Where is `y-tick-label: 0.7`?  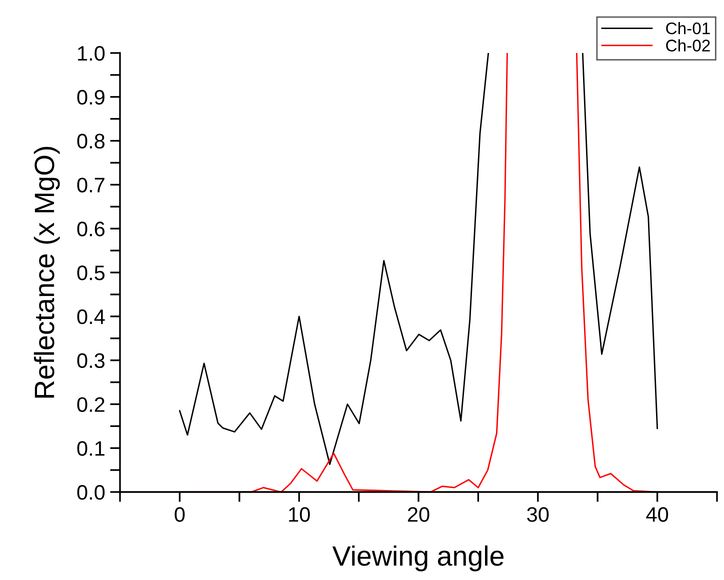 y-tick-label: 0.7 is located at coordinates (90, 185).